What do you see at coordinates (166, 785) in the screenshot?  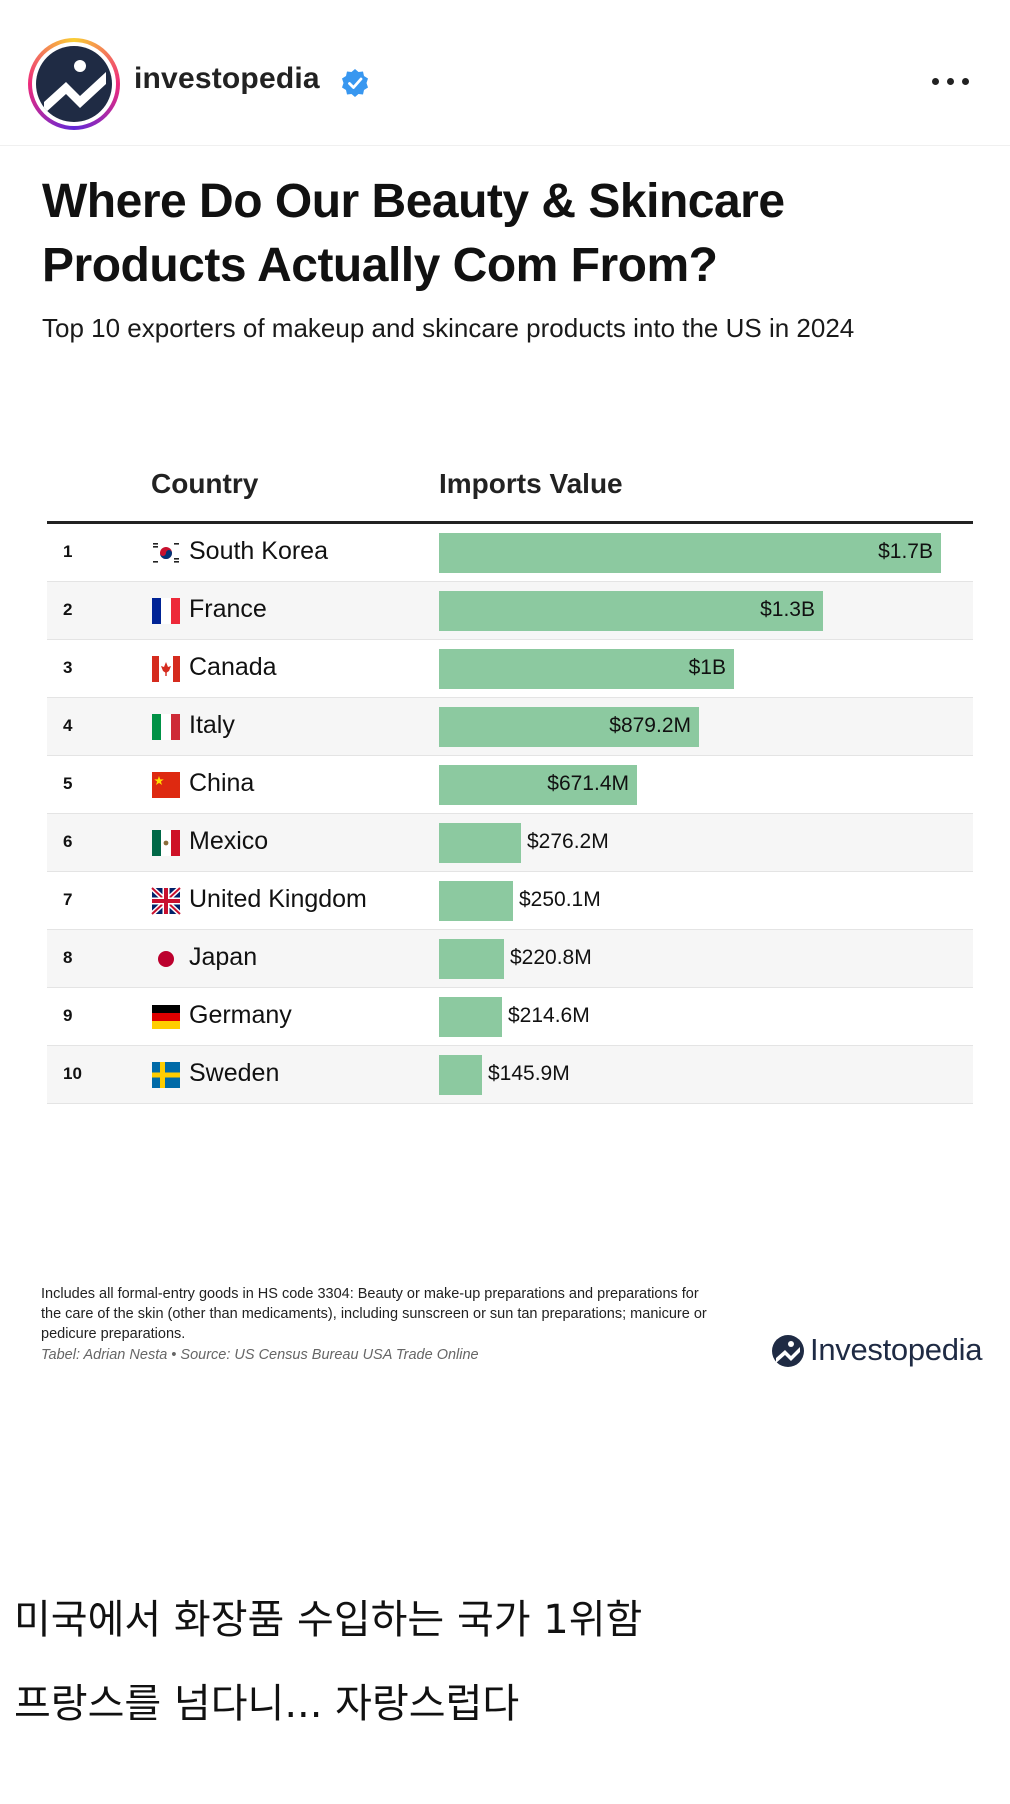 I see `china-flag-icon` at bounding box center [166, 785].